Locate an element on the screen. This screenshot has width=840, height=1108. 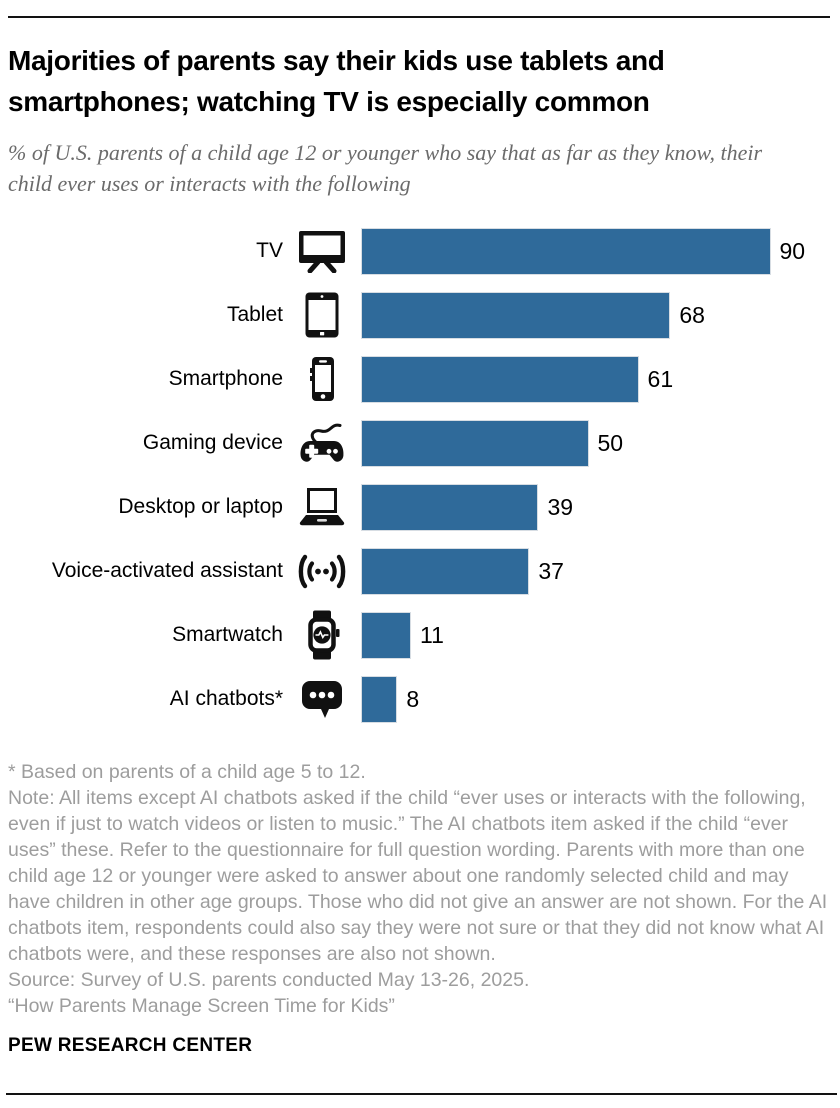
smartwatch-icon is located at coordinates (322, 635).